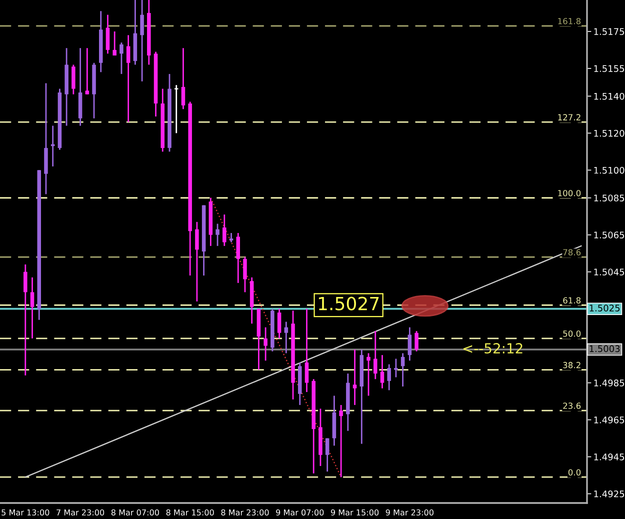 The height and width of the screenshot is (519, 625). Describe the element at coordinates (572, 252) in the screenshot. I see `annotation: 78.6` at that location.